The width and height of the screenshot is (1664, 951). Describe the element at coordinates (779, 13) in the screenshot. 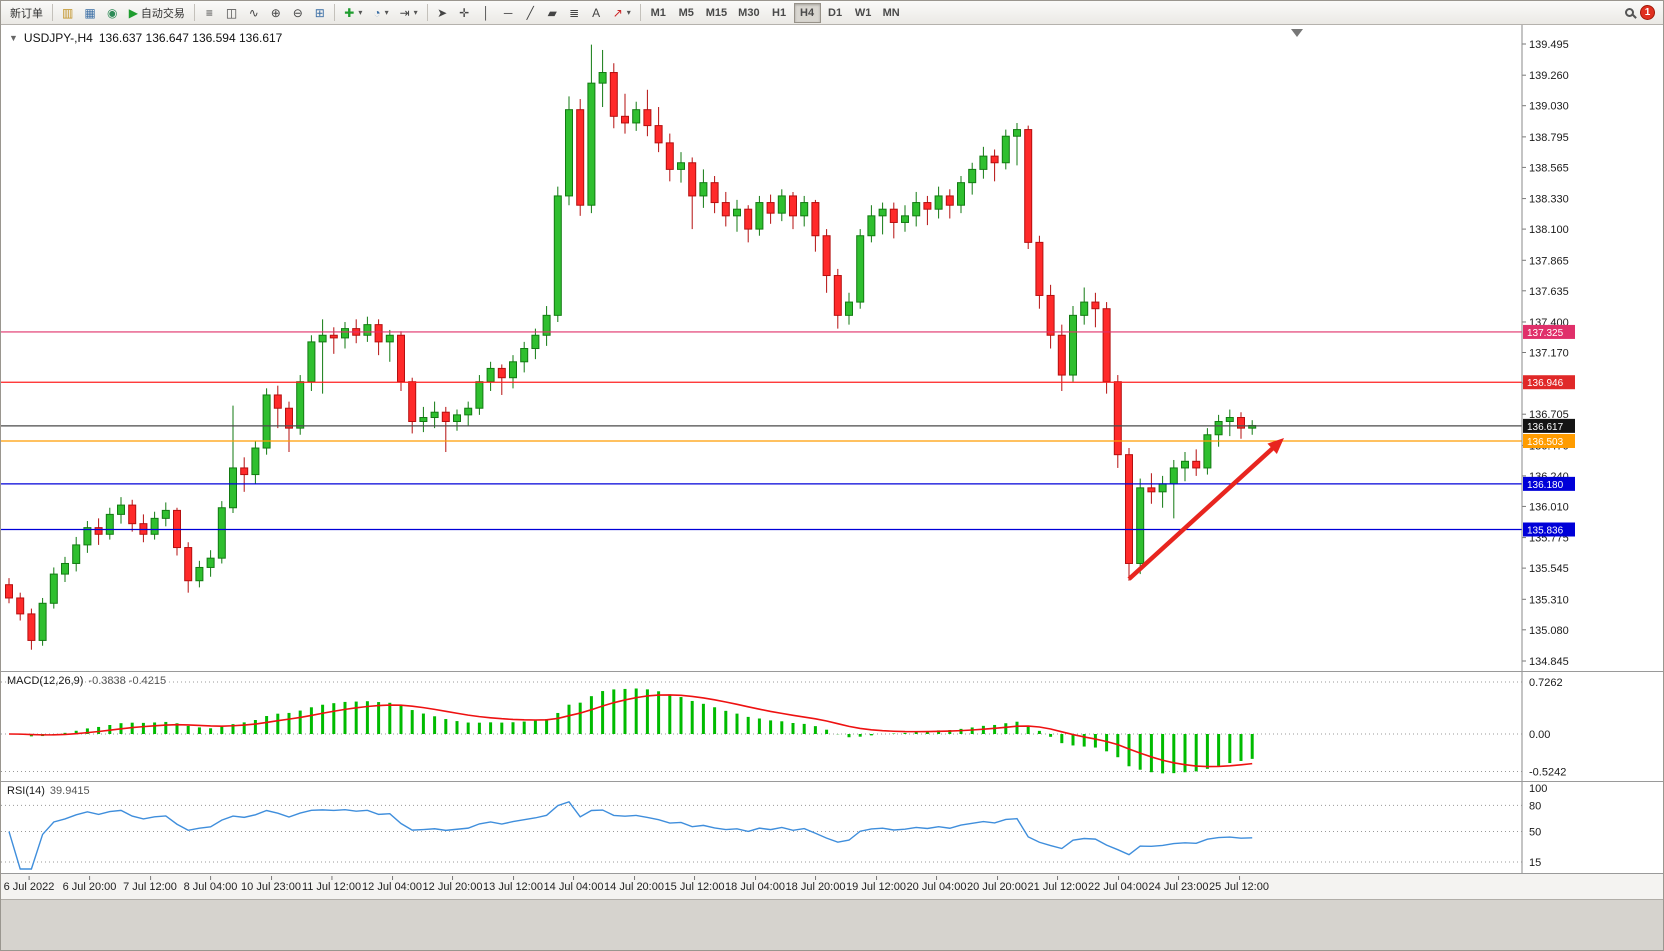

I see `timeframe-h1: H1` at that location.